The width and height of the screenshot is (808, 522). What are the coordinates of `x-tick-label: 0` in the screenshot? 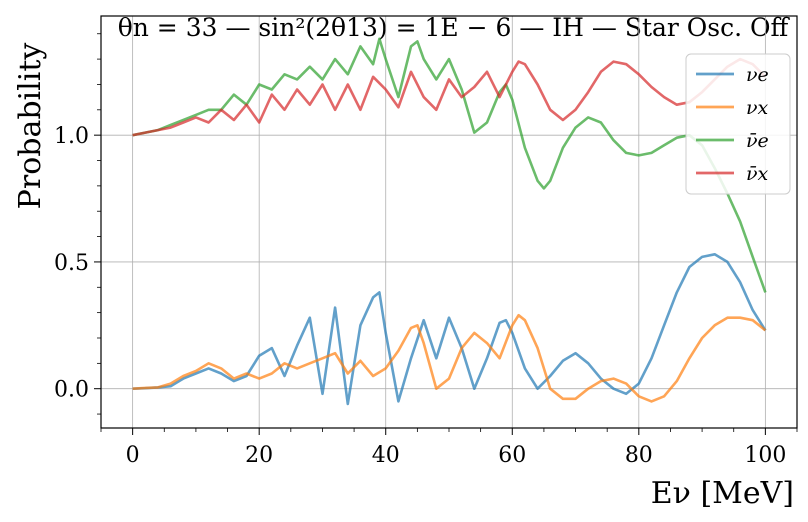 It's located at (133, 455).